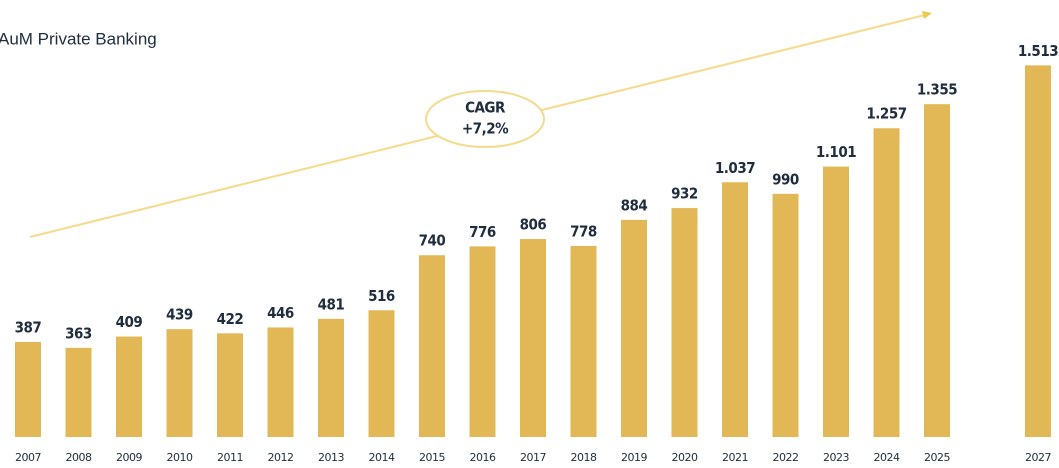 The width and height of the screenshot is (1059, 468). Describe the element at coordinates (786, 457) in the screenshot. I see `x-tick-label: 2022` at that location.